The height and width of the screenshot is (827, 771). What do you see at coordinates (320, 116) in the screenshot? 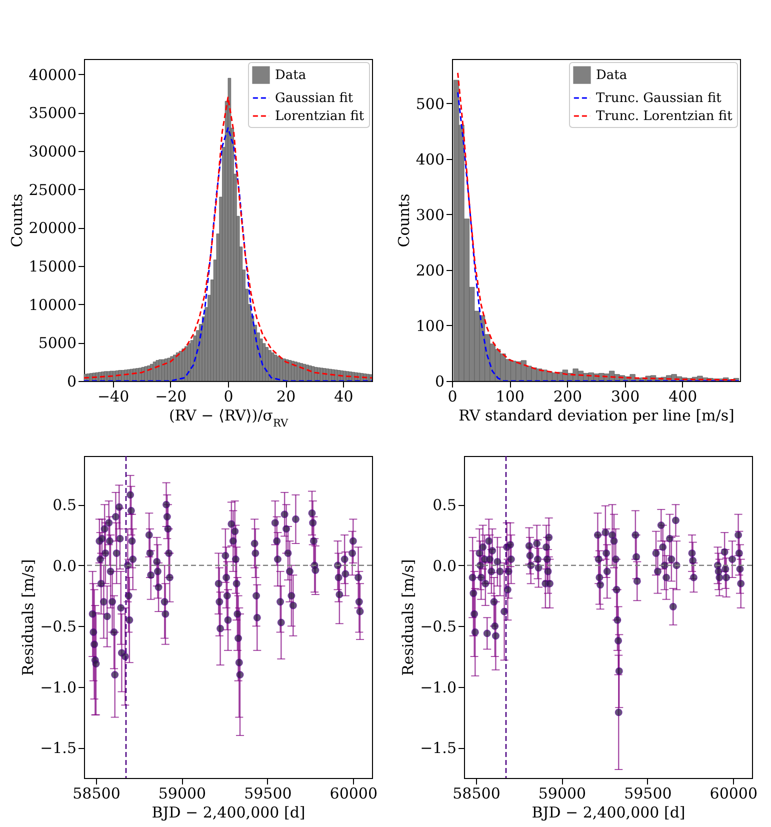
I see `legend-label: Lorentzian fit` at bounding box center [320, 116].